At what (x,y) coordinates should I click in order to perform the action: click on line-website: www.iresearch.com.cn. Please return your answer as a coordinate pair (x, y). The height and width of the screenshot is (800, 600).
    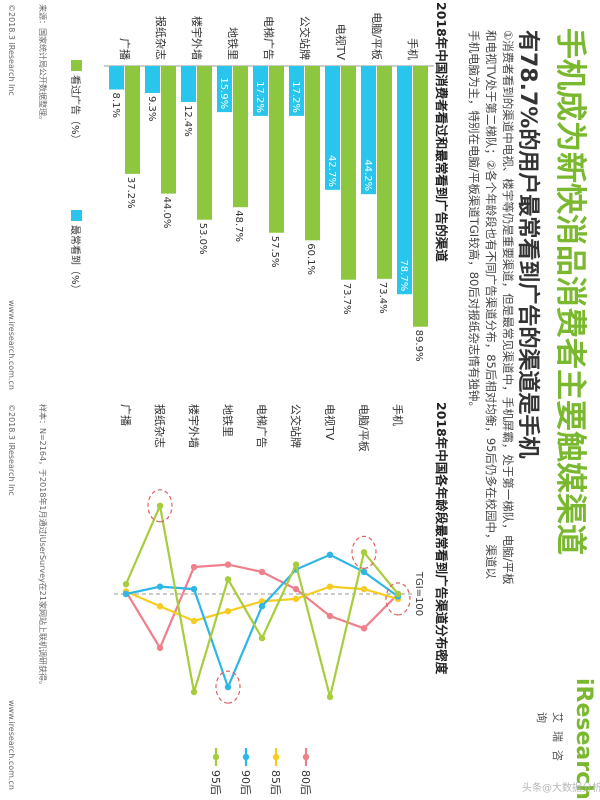
    Looking at the image, I should click on (11, 745).